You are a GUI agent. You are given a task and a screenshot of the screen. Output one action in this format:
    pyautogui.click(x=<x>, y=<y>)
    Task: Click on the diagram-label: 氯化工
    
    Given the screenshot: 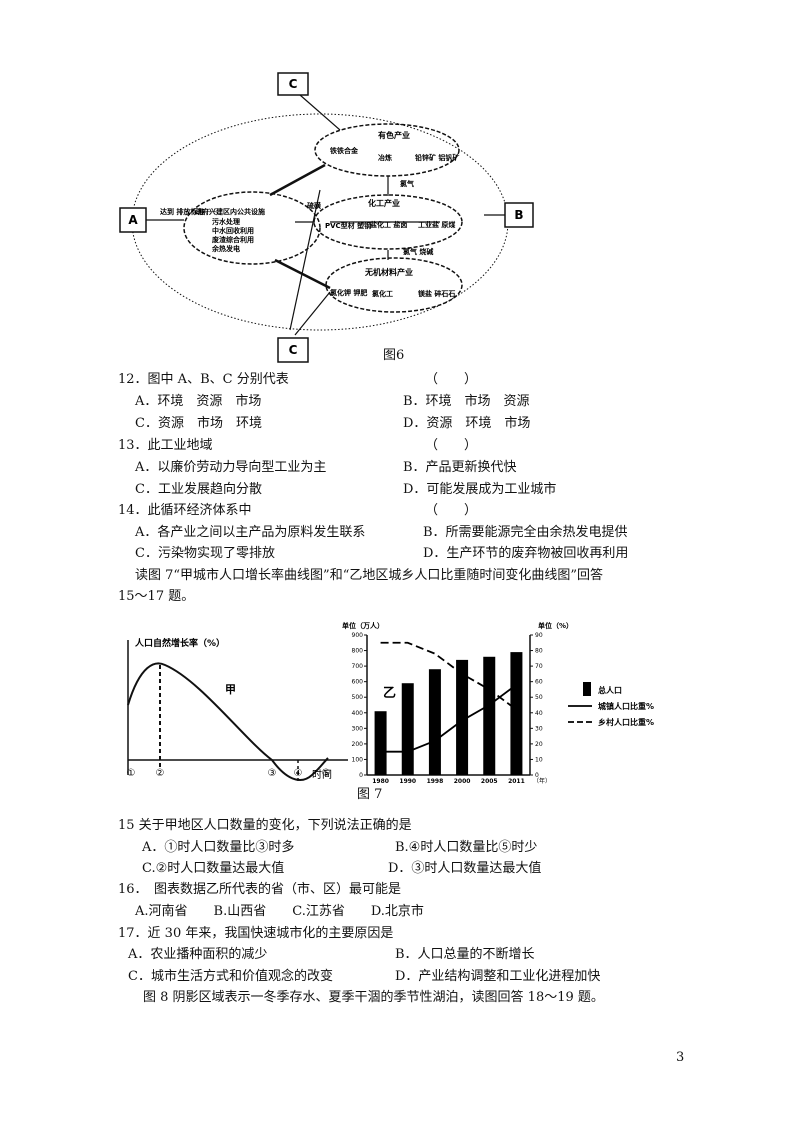 What is the action you would take?
    pyautogui.click(x=382, y=293)
    